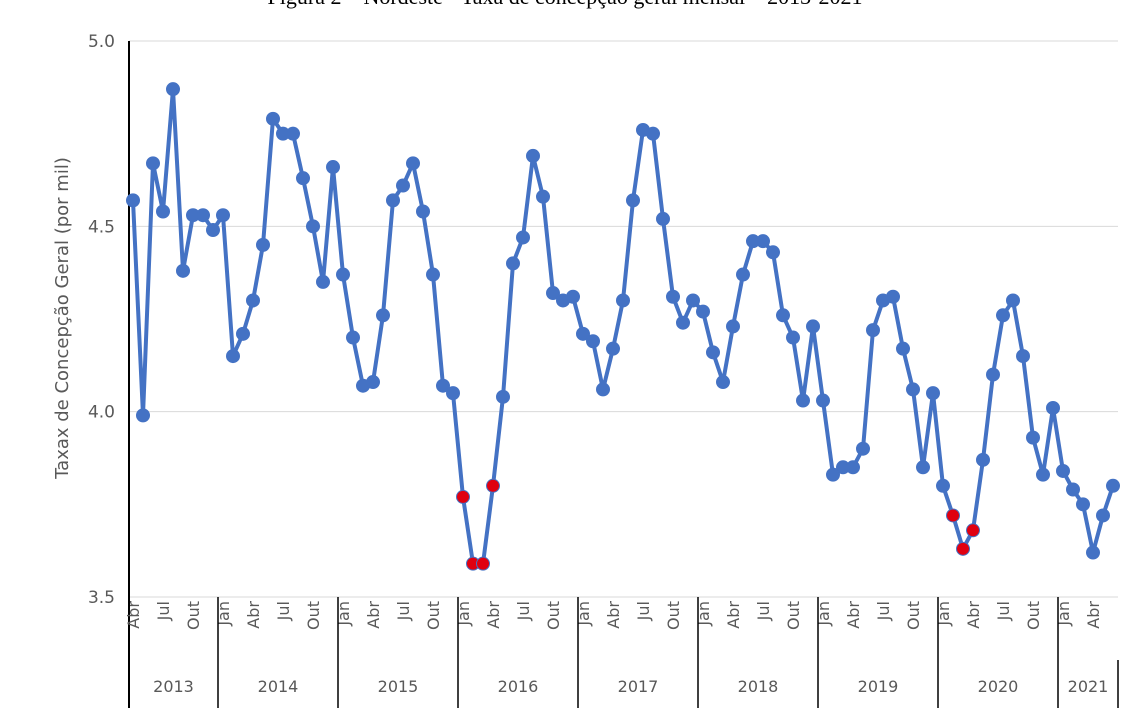  What do you see at coordinates (1088, 686) in the screenshot?
I see `year-label: 2021` at bounding box center [1088, 686].